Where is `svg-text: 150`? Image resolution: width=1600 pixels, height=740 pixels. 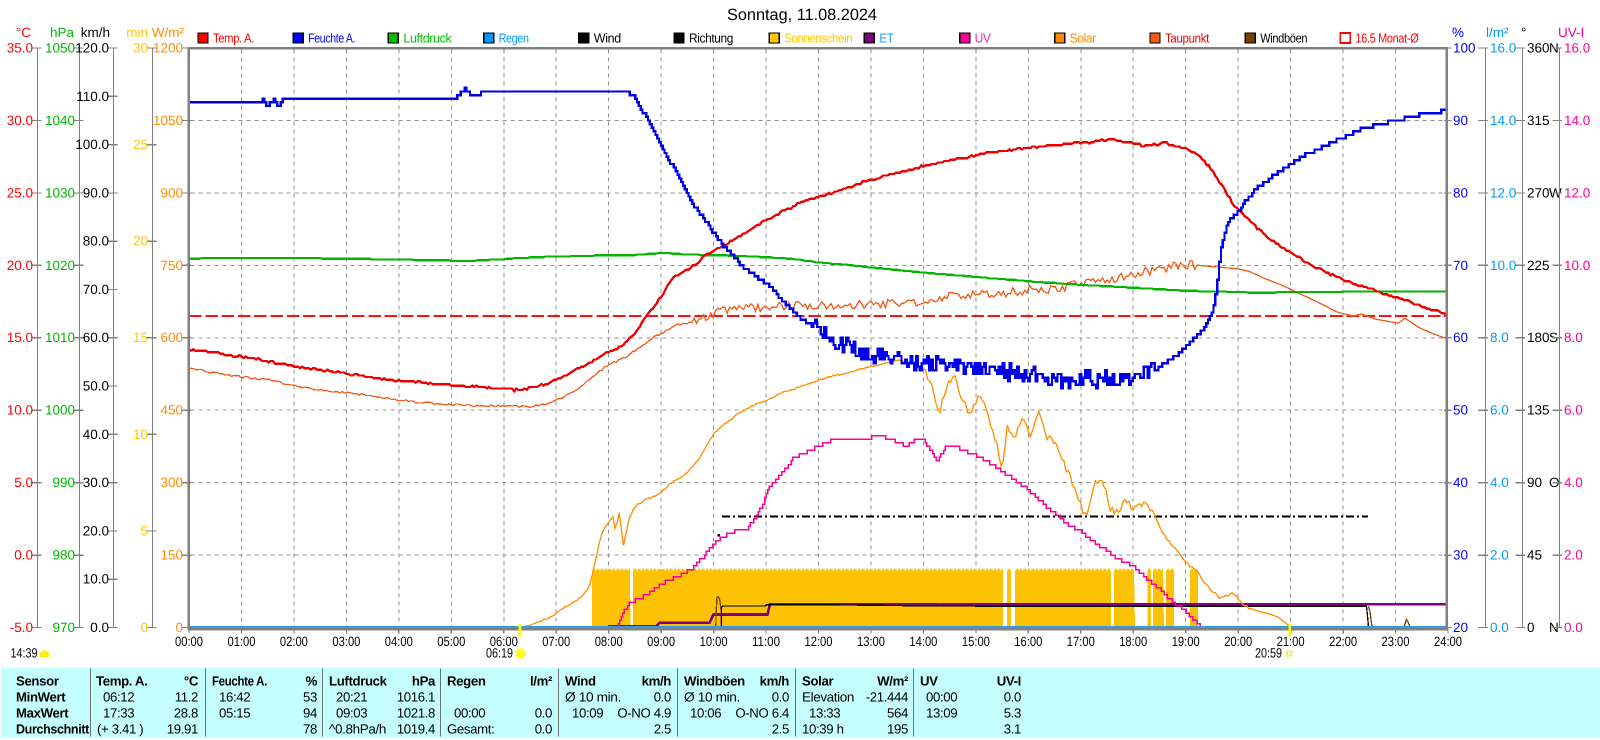 svg-text: 150 is located at coordinates (171, 555).